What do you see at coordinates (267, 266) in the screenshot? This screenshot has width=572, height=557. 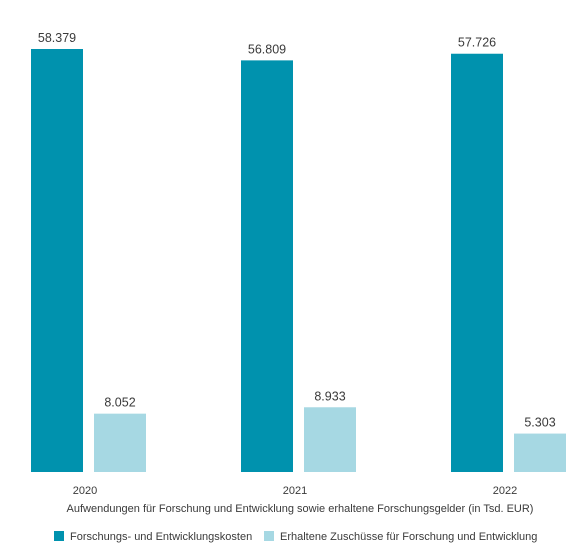 I see `bar-costs-2021` at bounding box center [267, 266].